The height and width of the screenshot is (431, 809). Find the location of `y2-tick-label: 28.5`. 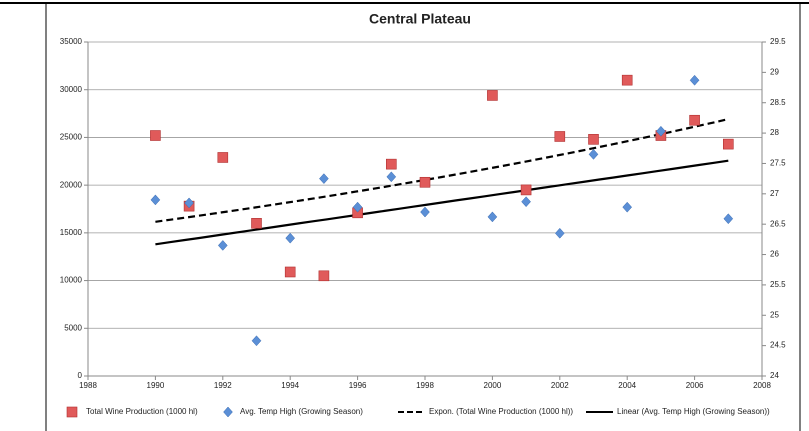

y2-tick-label: 28.5 is located at coordinates (778, 102).